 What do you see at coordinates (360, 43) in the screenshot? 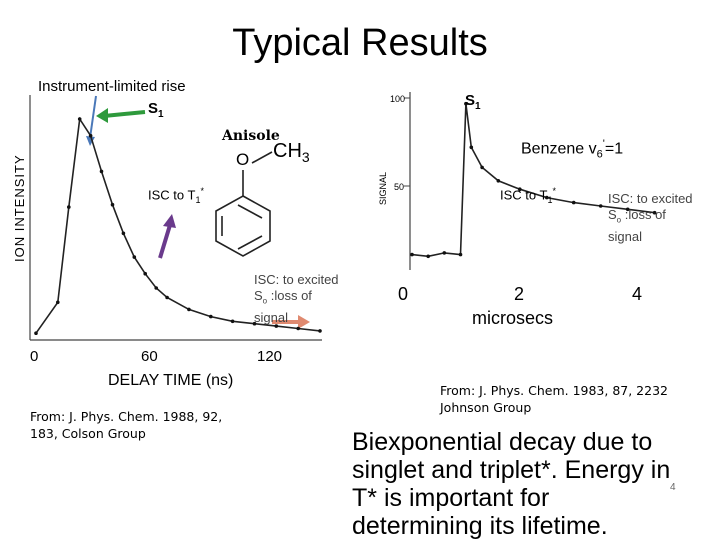
I see `slide-title: Typical Results` at bounding box center [360, 43].